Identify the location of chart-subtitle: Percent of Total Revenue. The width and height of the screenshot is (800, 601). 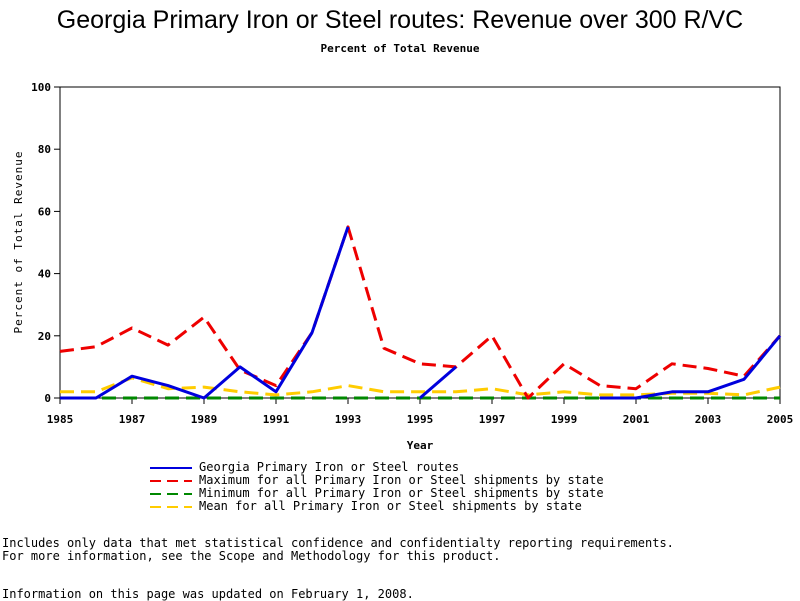
(400, 48).